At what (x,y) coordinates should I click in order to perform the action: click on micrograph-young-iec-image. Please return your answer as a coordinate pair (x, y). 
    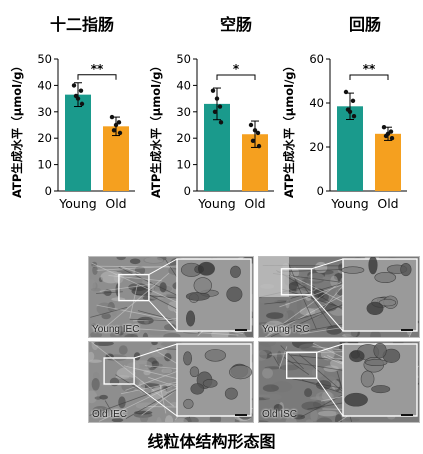
    Looking at the image, I should click on (171, 297).